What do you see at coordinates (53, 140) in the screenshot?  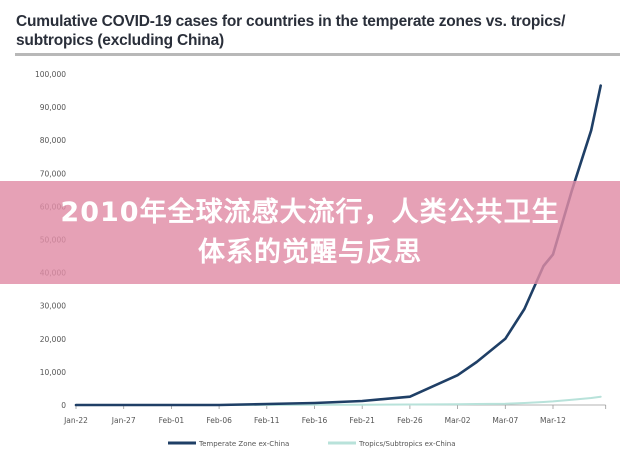 I see `y-tick-label: 80,000` at bounding box center [53, 140].